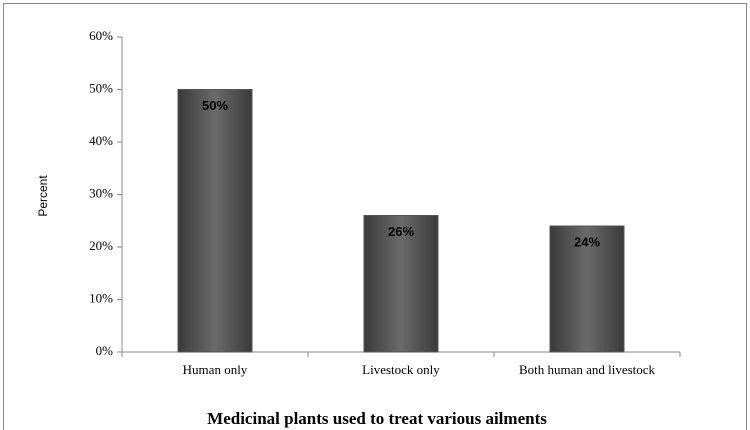 The image size is (750, 430). I want to click on x-tick-label-box: Livestock only, so click(401, 369).